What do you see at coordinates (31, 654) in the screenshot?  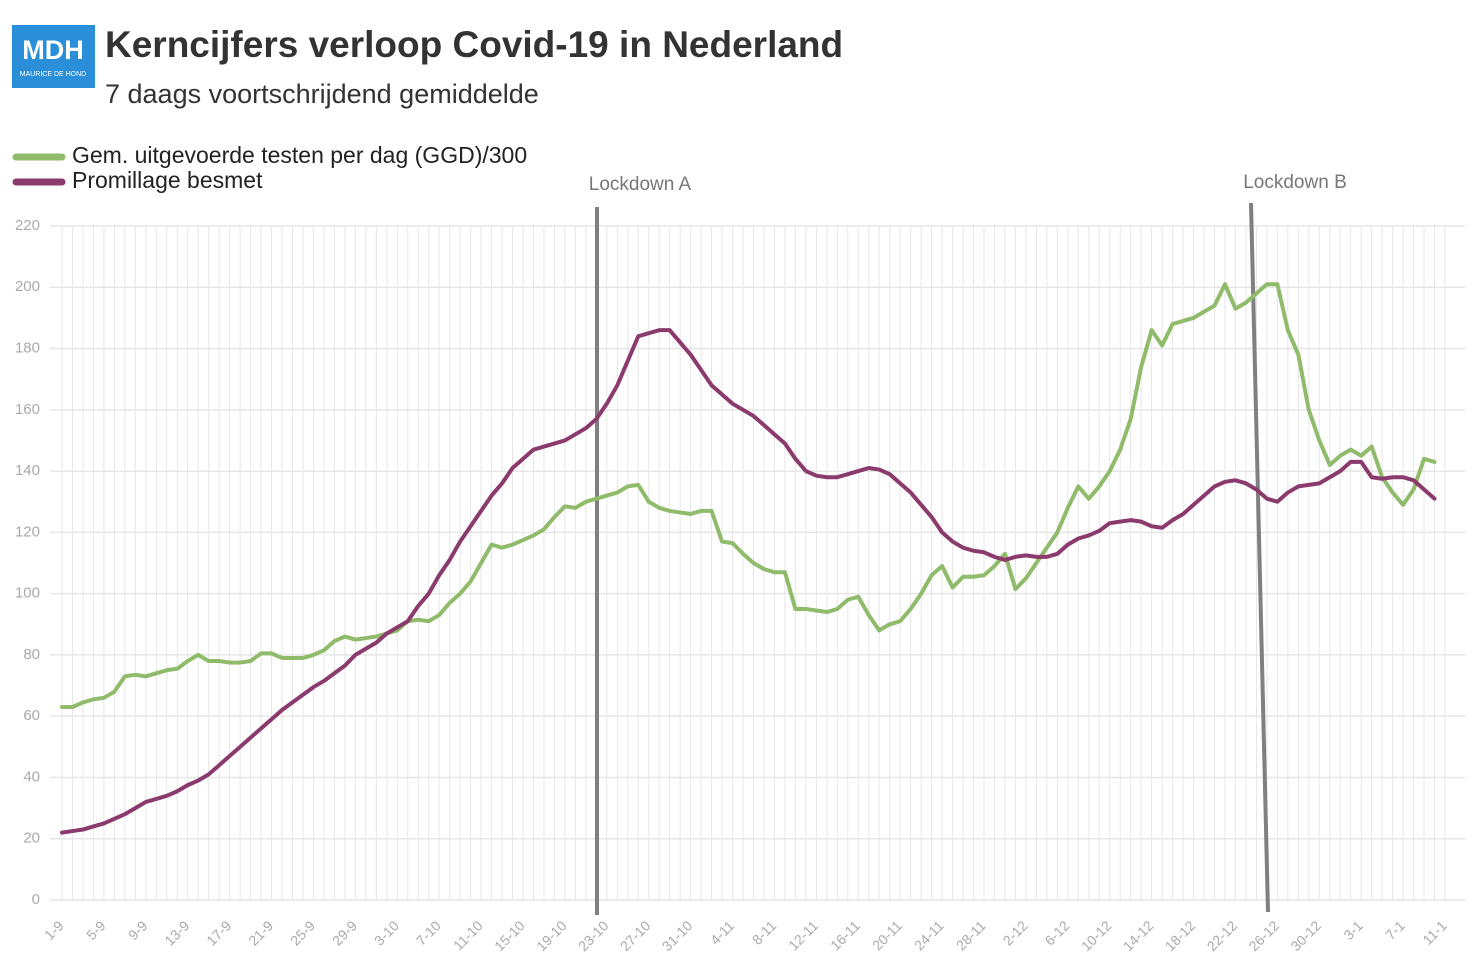 I see `y-tick-label: 80` at bounding box center [31, 654].